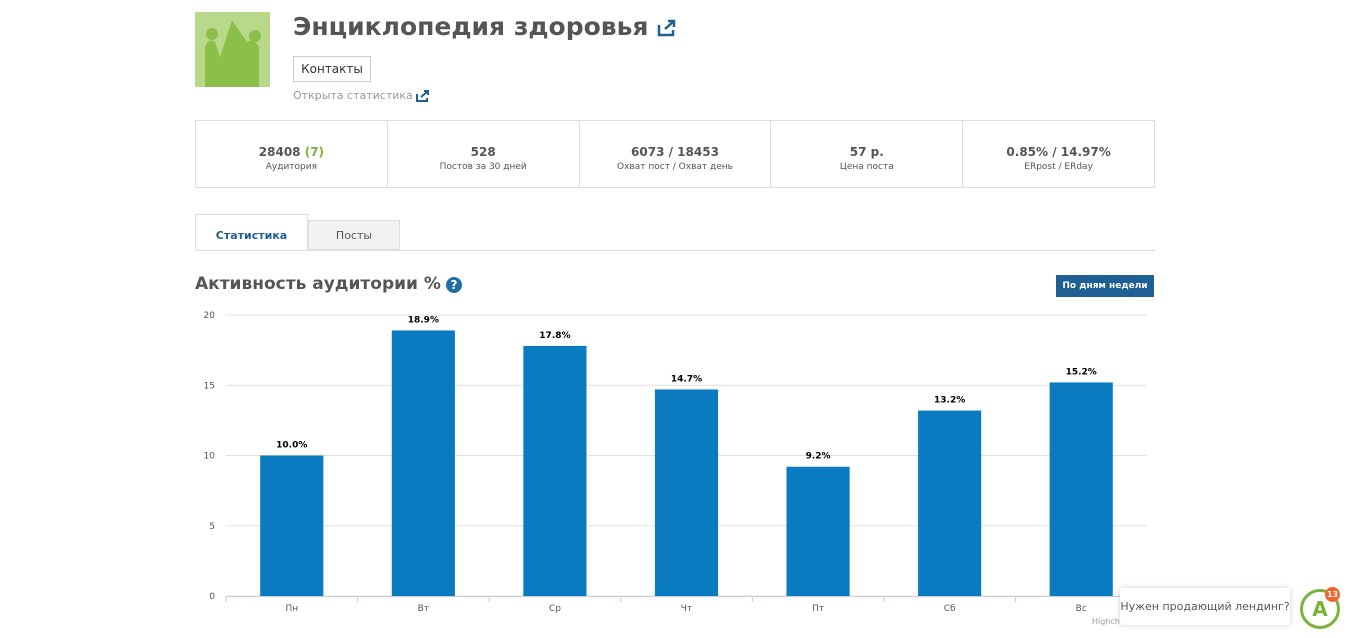  What do you see at coordinates (423, 320) in the screenshot?
I see `data-label: 18.9%` at bounding box center [423, 320].